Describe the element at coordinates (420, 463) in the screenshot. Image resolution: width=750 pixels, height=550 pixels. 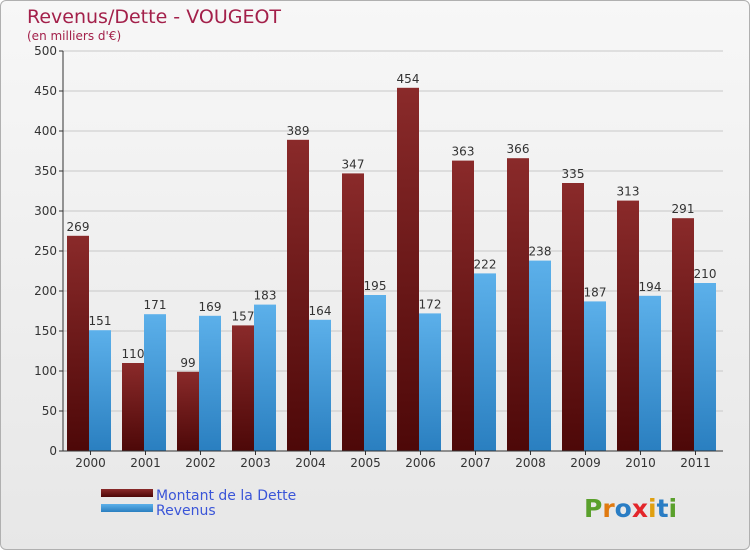
I see `x-tick-label: 2006` at that location.